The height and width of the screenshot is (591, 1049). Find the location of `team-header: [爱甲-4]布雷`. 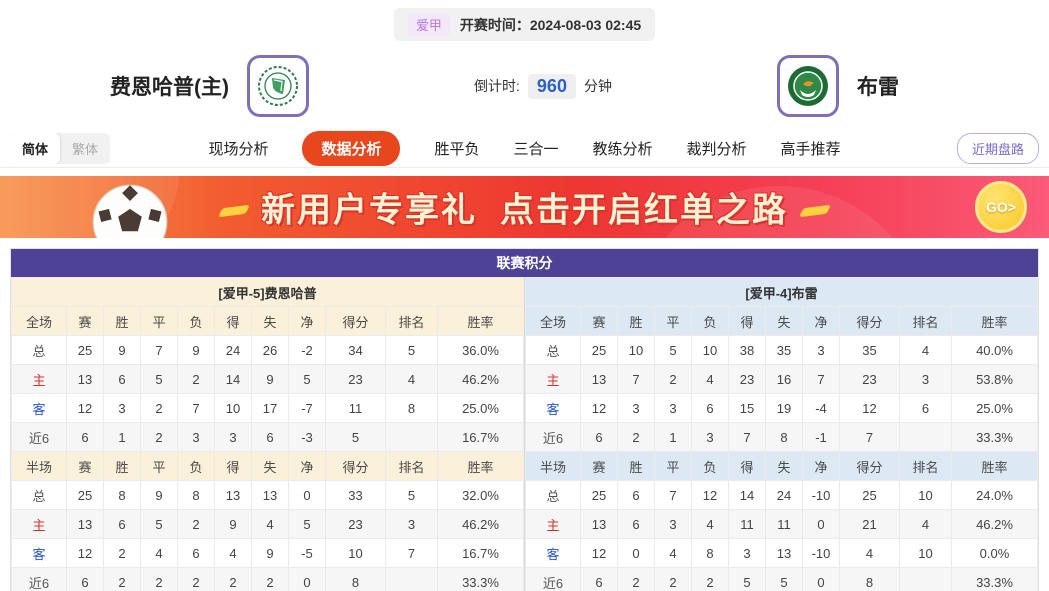

team-header: [爱甲-4]布雷 is located at coordinates (781, 292).